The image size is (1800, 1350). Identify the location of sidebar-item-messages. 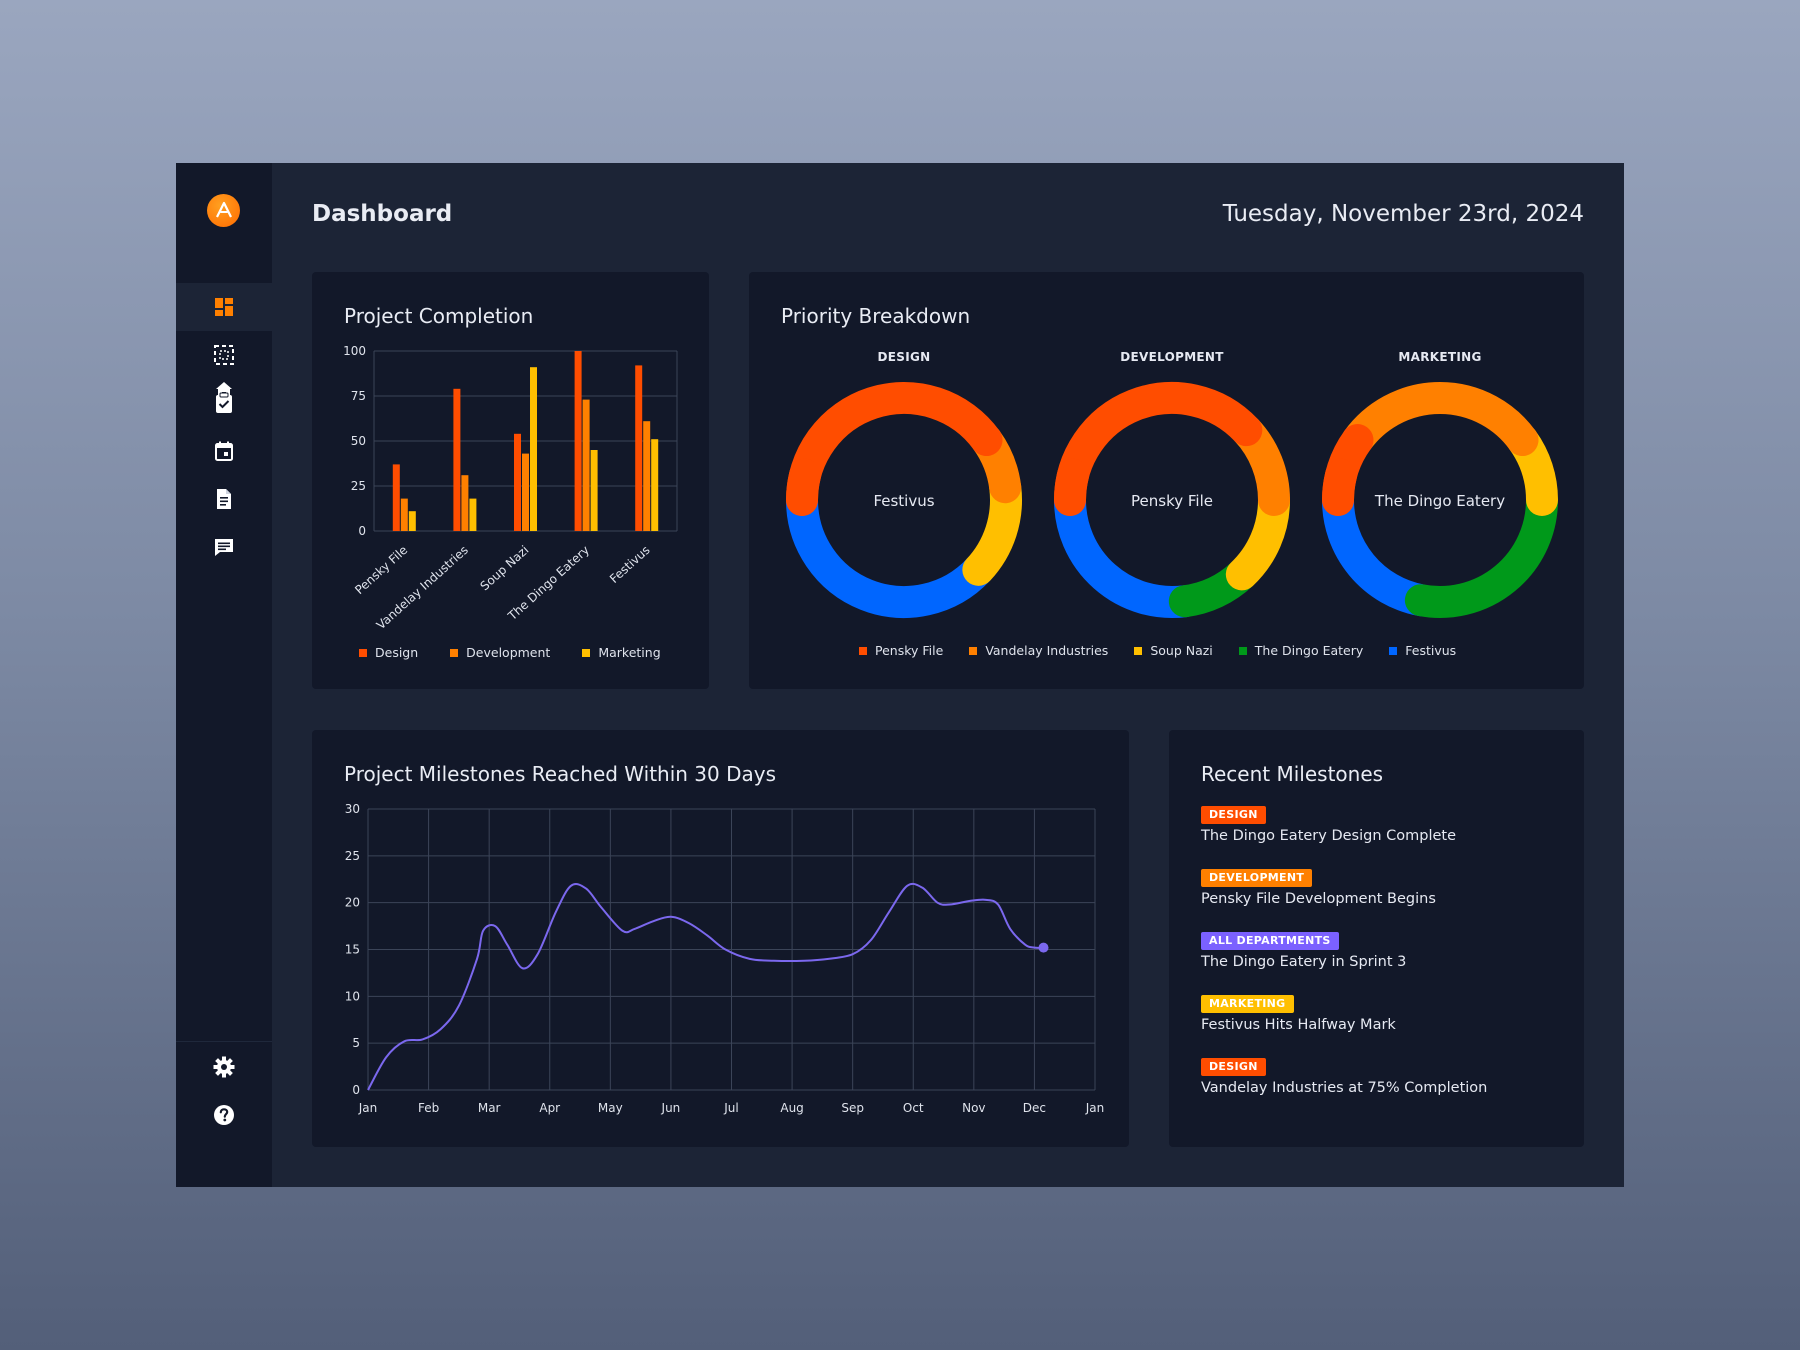
(224, 547).